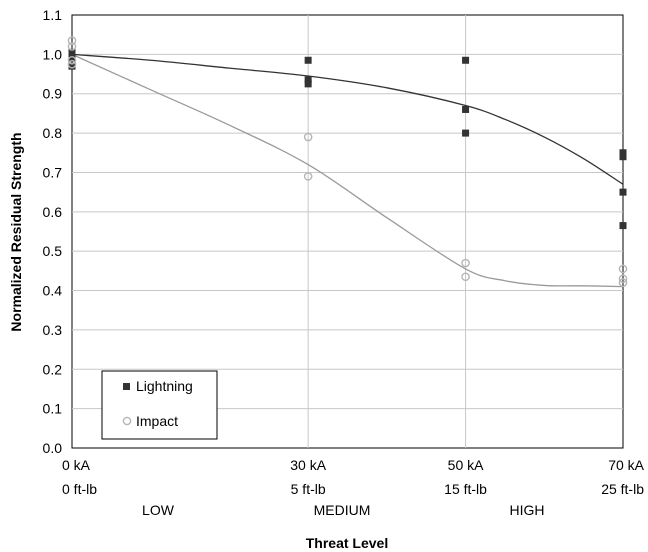  Describe the element at coordinates (53, 231) in the screenshot. I see `y-tick-labels: 0.0 0.1 0.2 0.3 0.4 0.5 0.6 0.7 0.8 0.9 1.0 1.1` at that location.